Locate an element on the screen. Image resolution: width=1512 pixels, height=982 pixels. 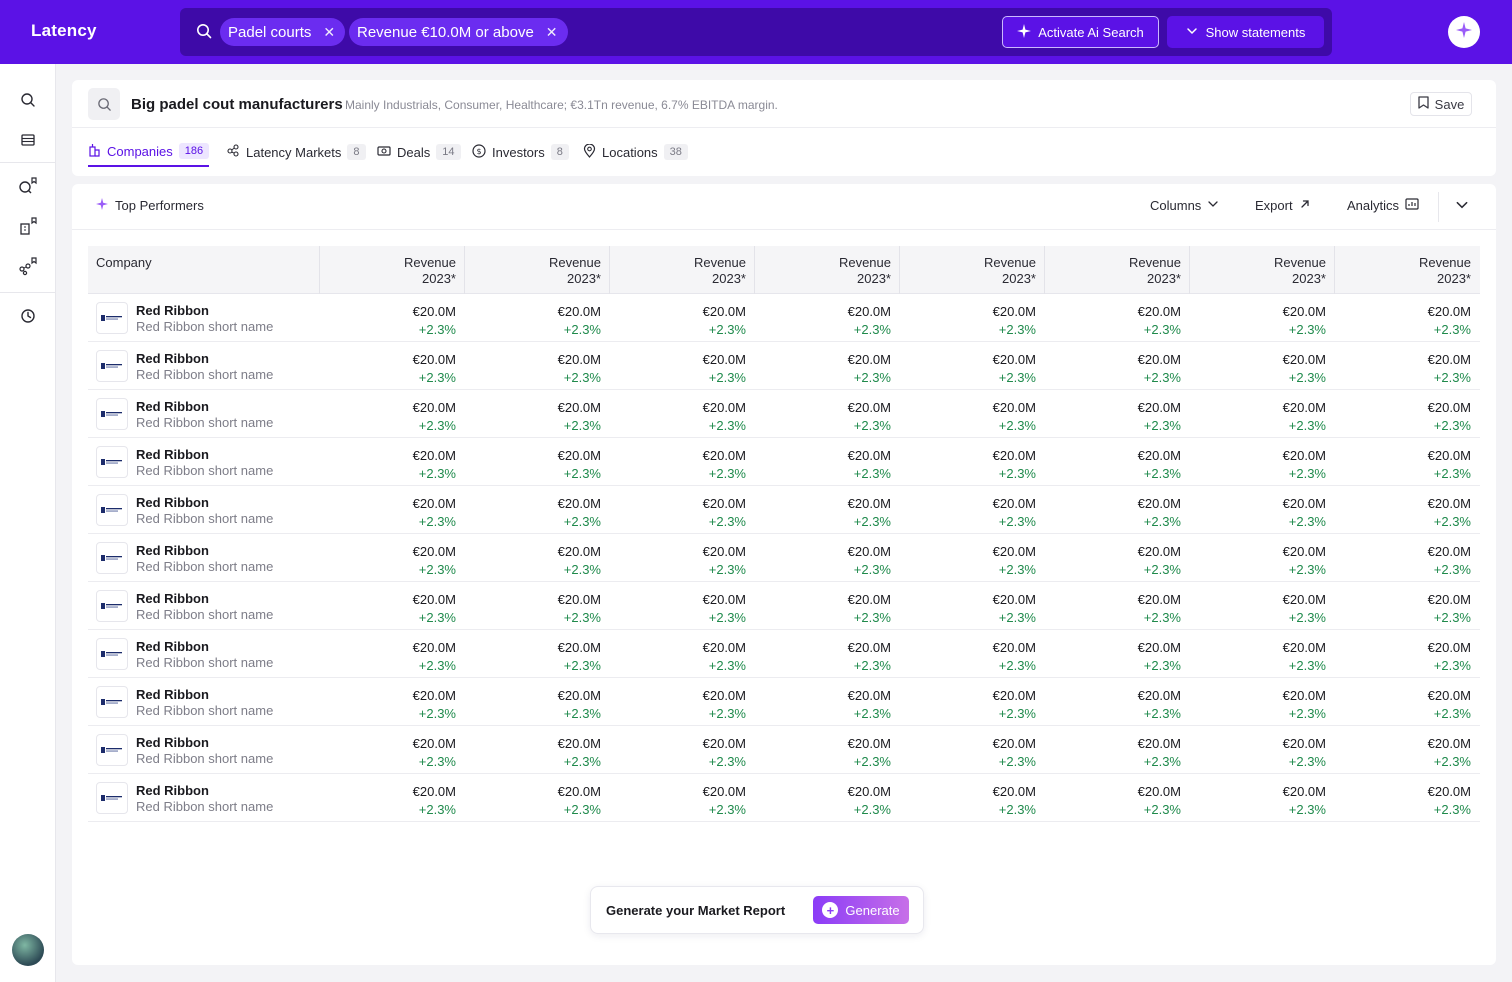
list-icon is located at coordinates (28, 140).